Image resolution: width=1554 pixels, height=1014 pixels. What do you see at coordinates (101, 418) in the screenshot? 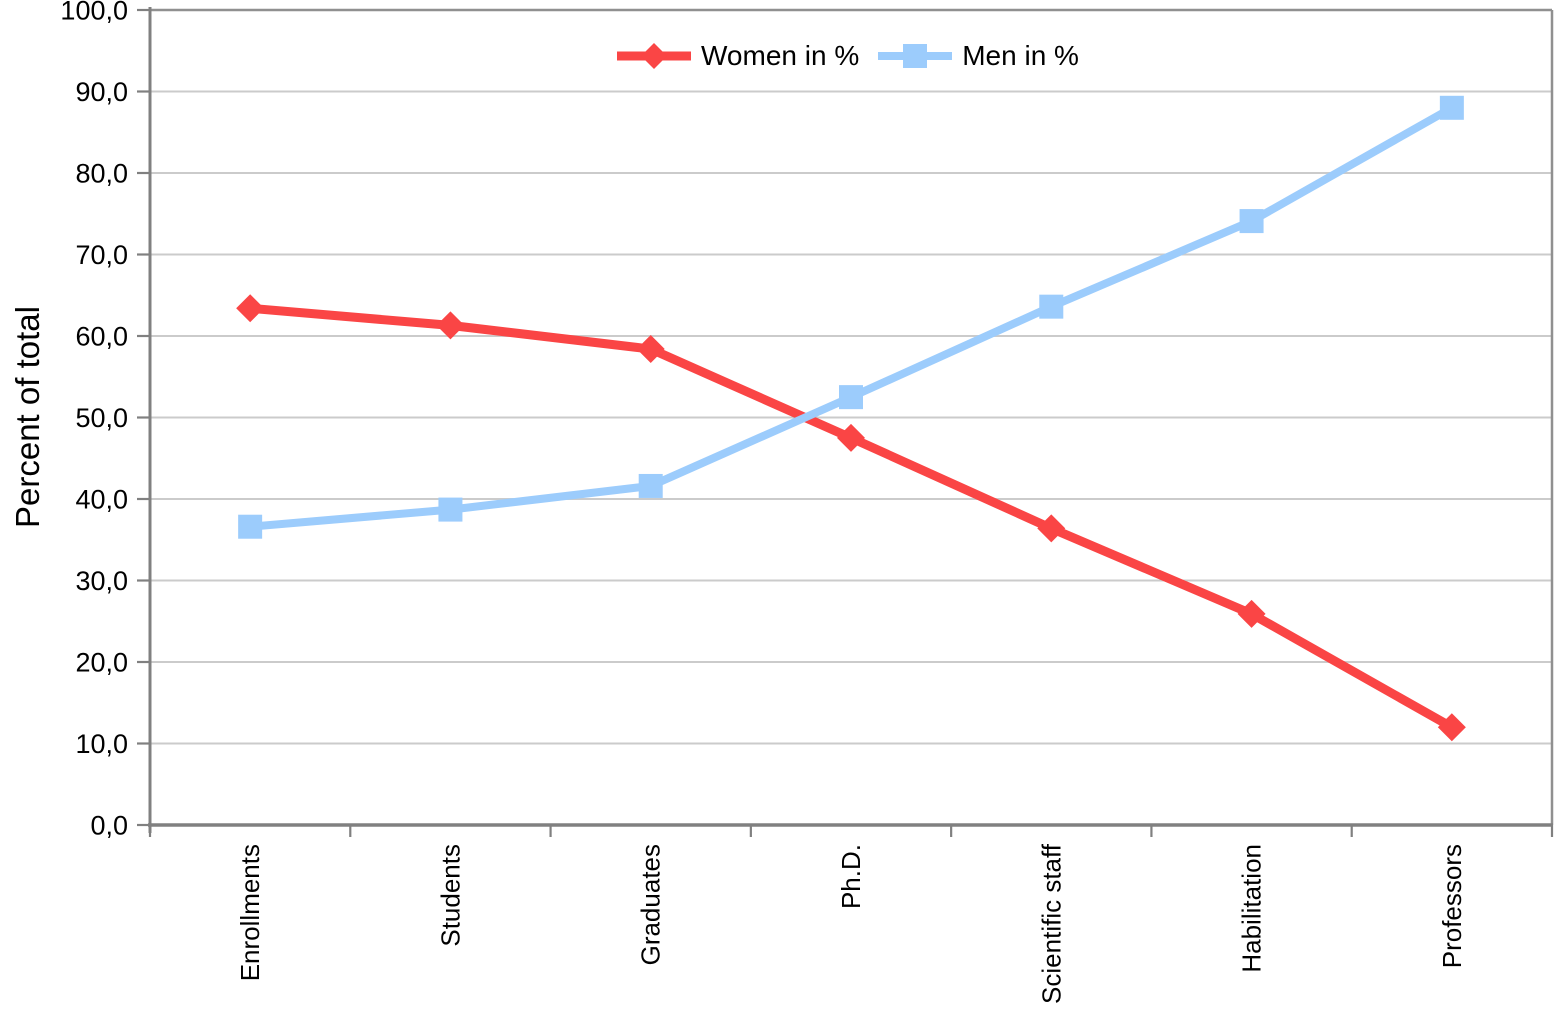
I see `y-tick-label-50: 50,0` at bounding box center [101, 418].